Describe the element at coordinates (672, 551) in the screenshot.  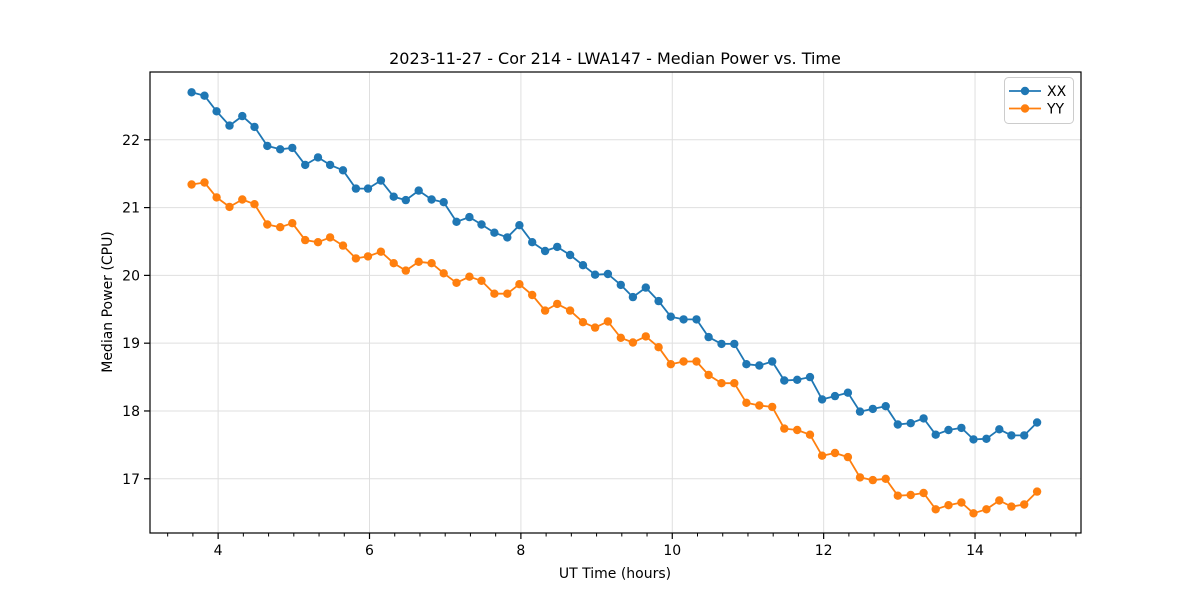
I see `x-tick-label: 10` at that location.